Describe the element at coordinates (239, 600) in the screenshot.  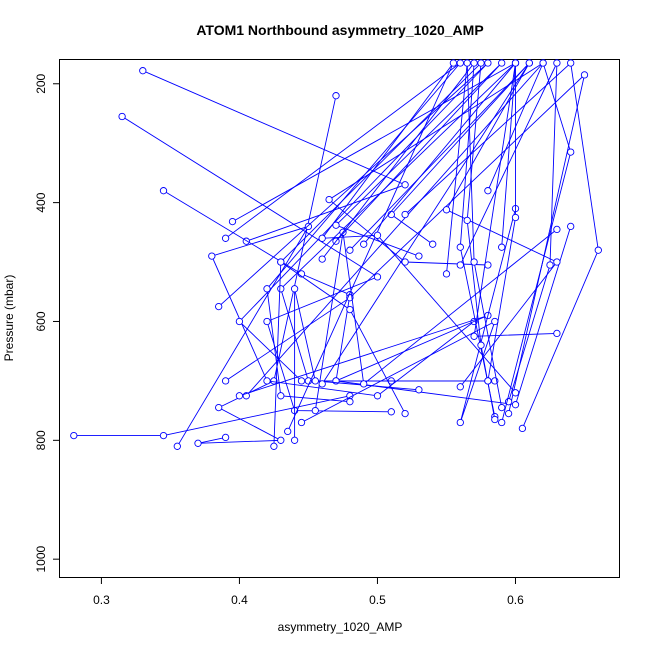
I see `x-tick-label: 0.4` at that location.